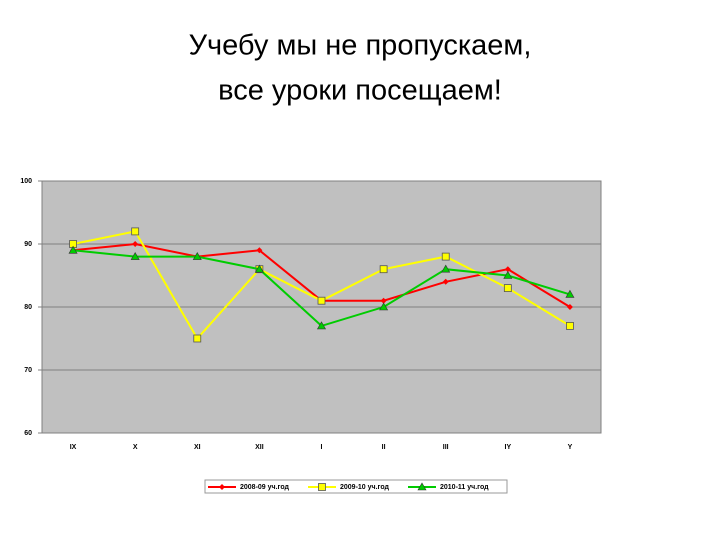 The height and width of the screenshot is (540, 720). Describe the element at coordinates (446, 447) in the screenshot. I see `x-tick-label: III` at that location.